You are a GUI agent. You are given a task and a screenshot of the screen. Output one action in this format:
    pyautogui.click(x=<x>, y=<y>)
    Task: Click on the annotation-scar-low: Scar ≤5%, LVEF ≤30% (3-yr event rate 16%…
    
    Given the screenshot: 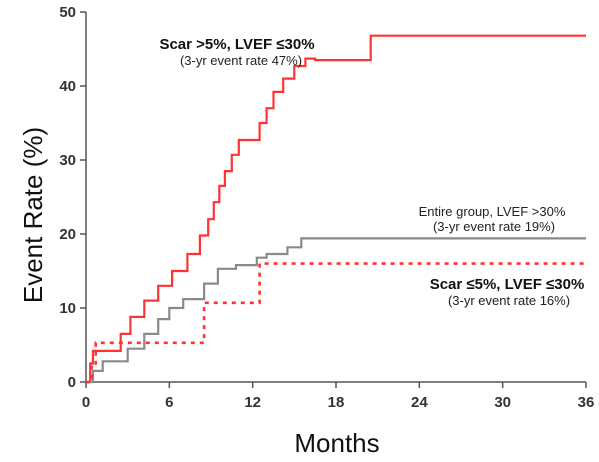 What is the action you would take?
    pyautogui.click(x=507, y=292)
    